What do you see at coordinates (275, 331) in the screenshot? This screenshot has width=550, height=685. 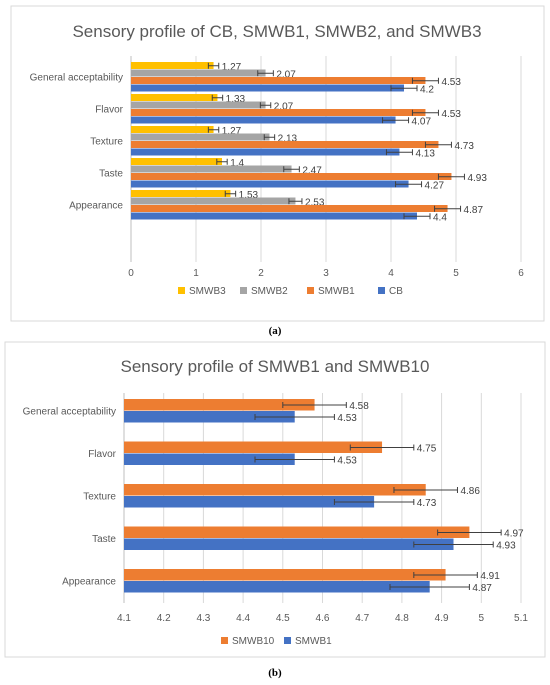 I see `chart-a-caption: (a)` at bounding box center [275, 331].